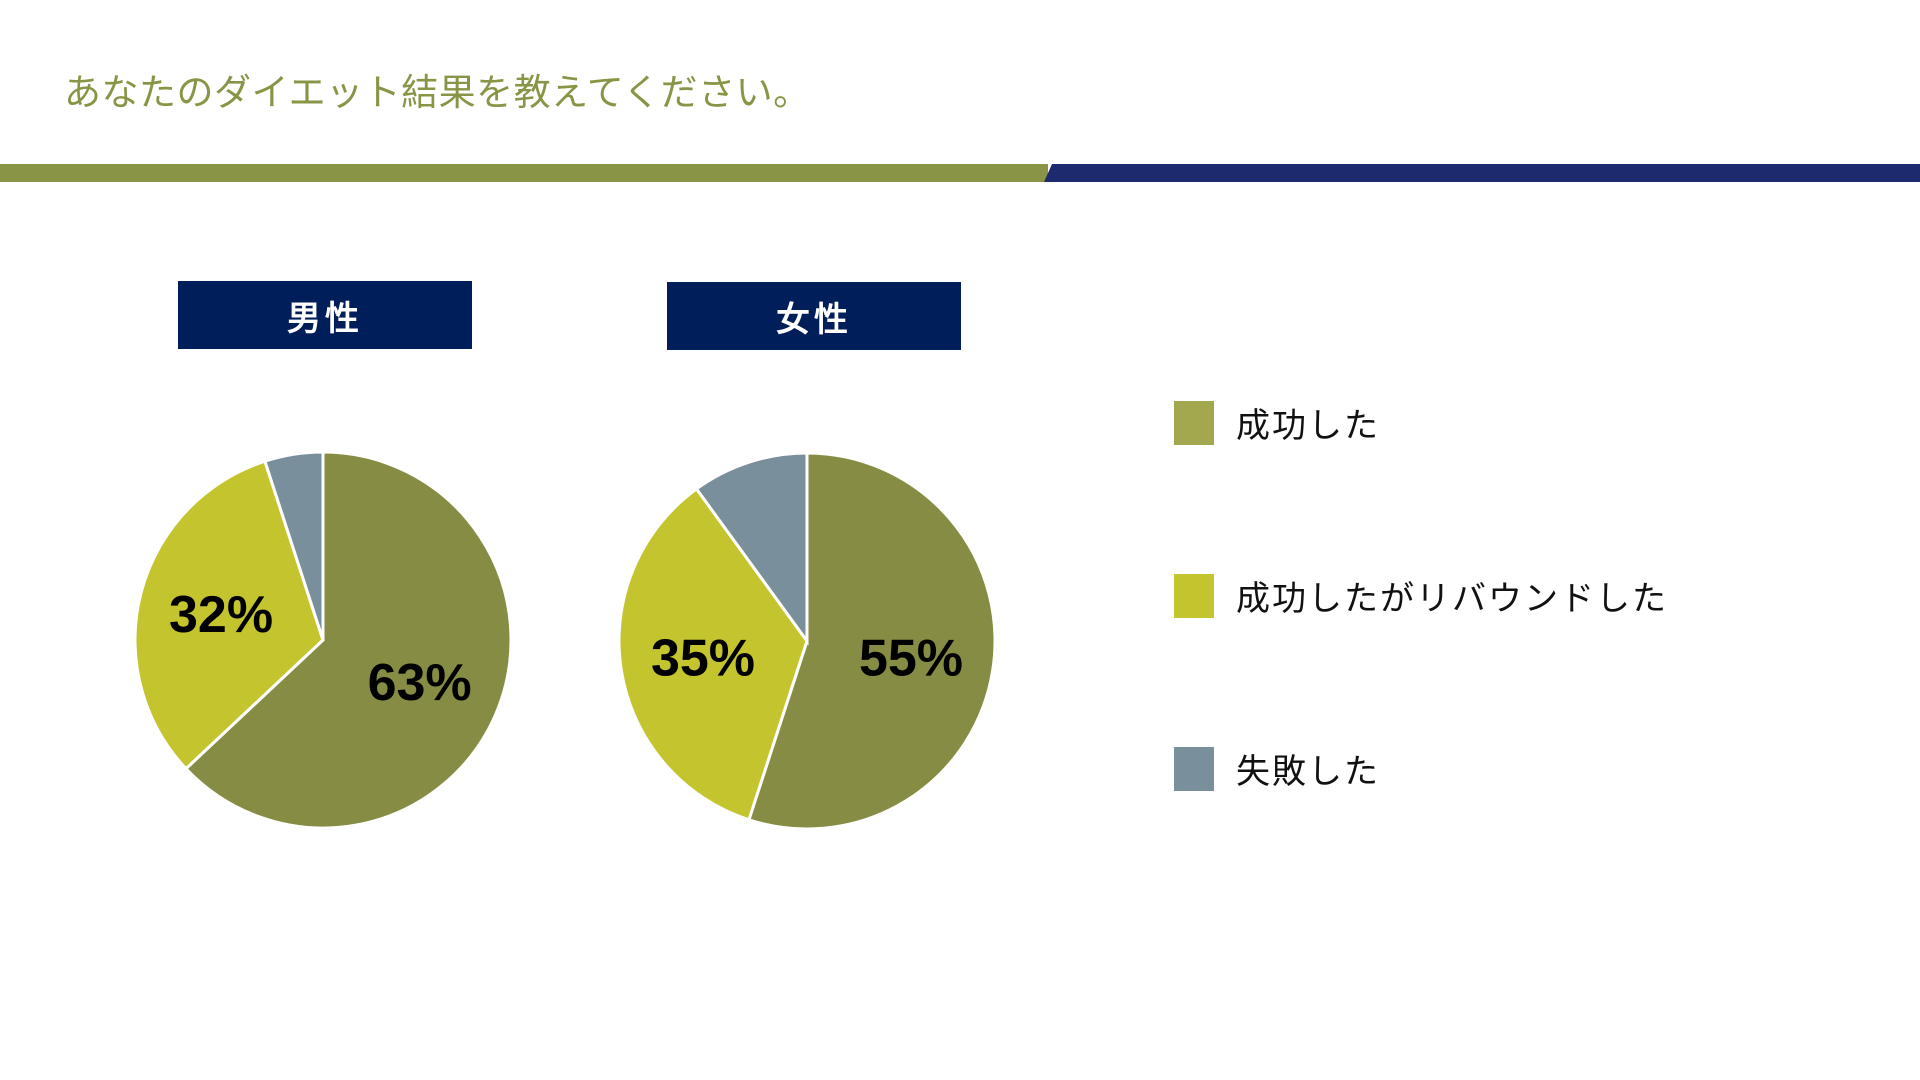  What do you see at coordinates (1194, 768) in the screenshot?
I see `legend-swatch-fail` at bounding box center [1194, 768].